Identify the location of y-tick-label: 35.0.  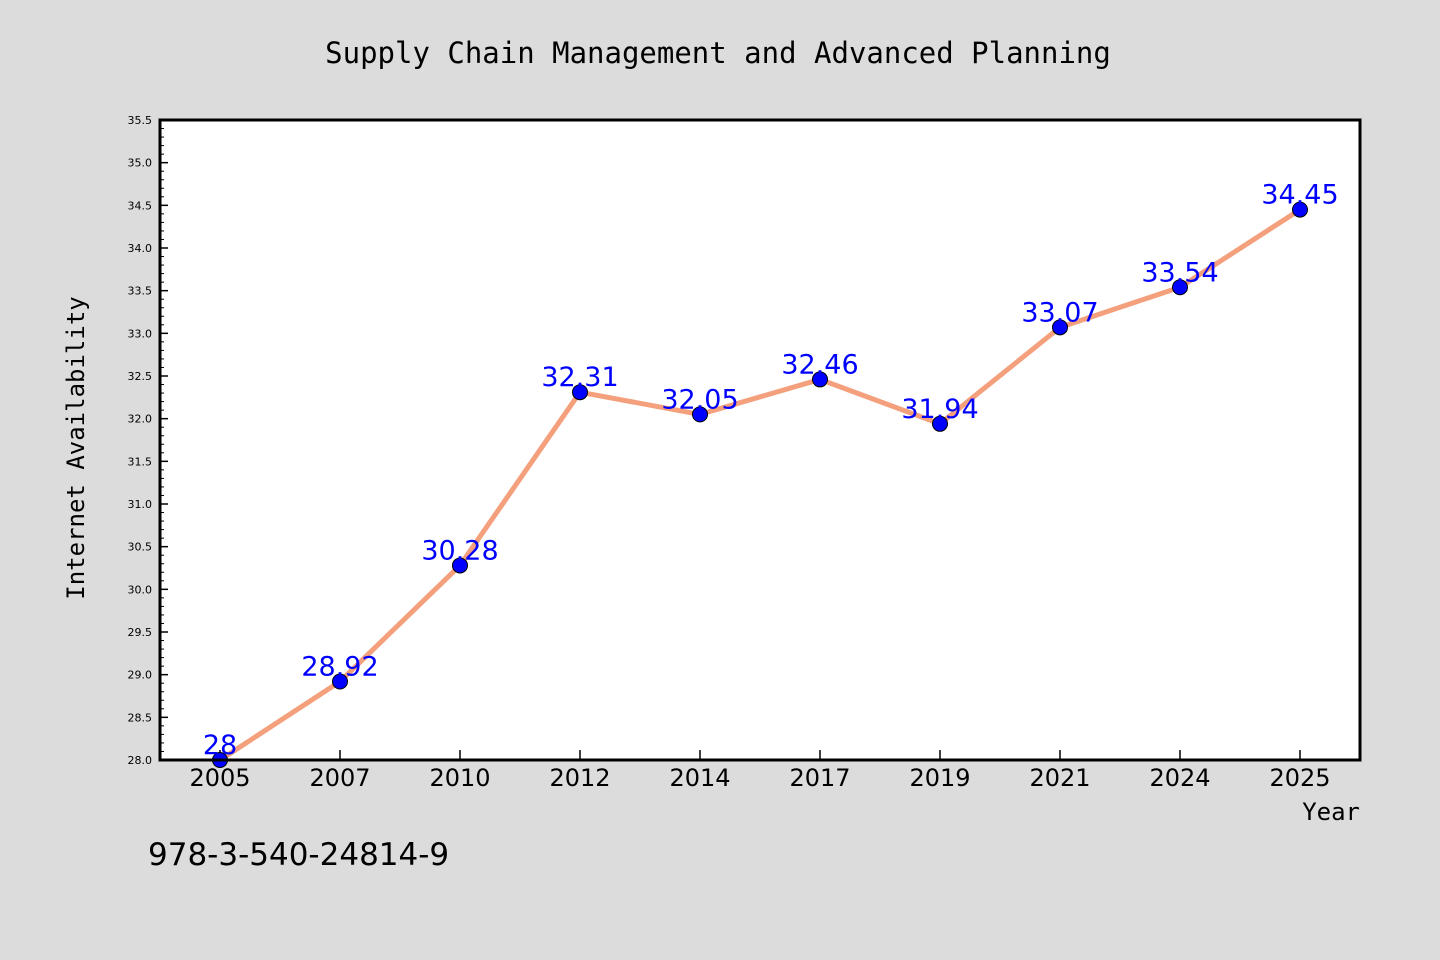
(140, 163).